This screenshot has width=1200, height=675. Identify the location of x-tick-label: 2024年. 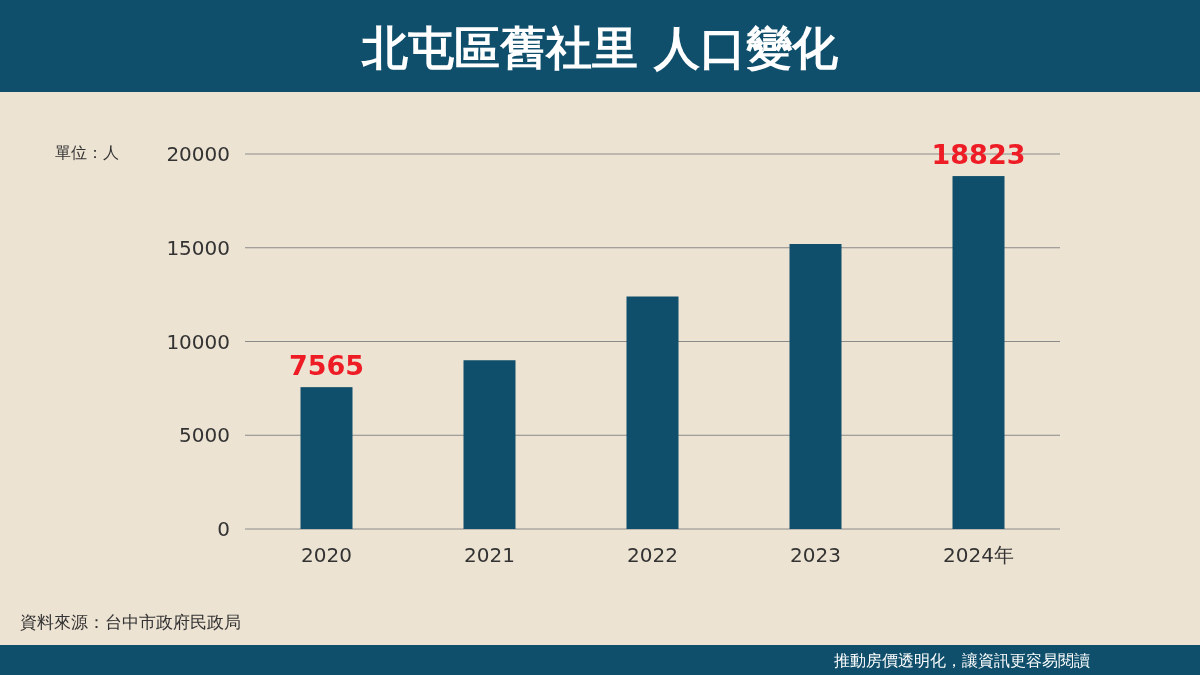
(978, 555).